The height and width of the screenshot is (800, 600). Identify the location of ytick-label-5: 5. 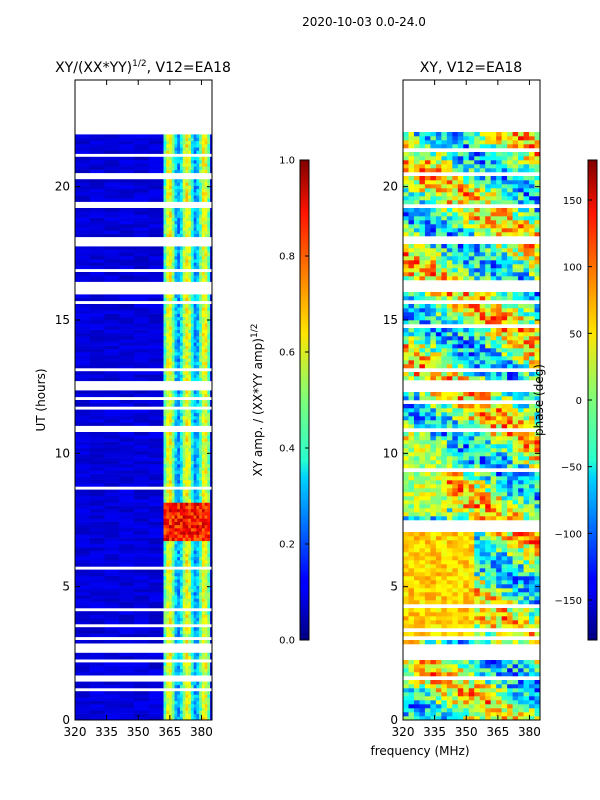
(66, 587).